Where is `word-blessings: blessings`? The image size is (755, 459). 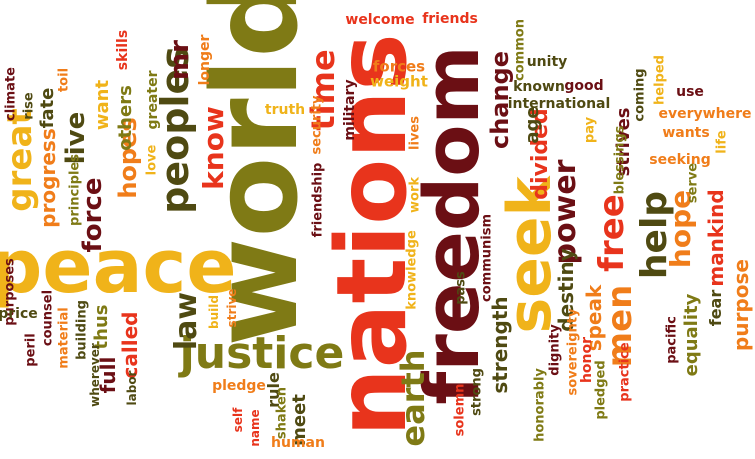
word-blessings: blessings is located at coordinates (620, 160).